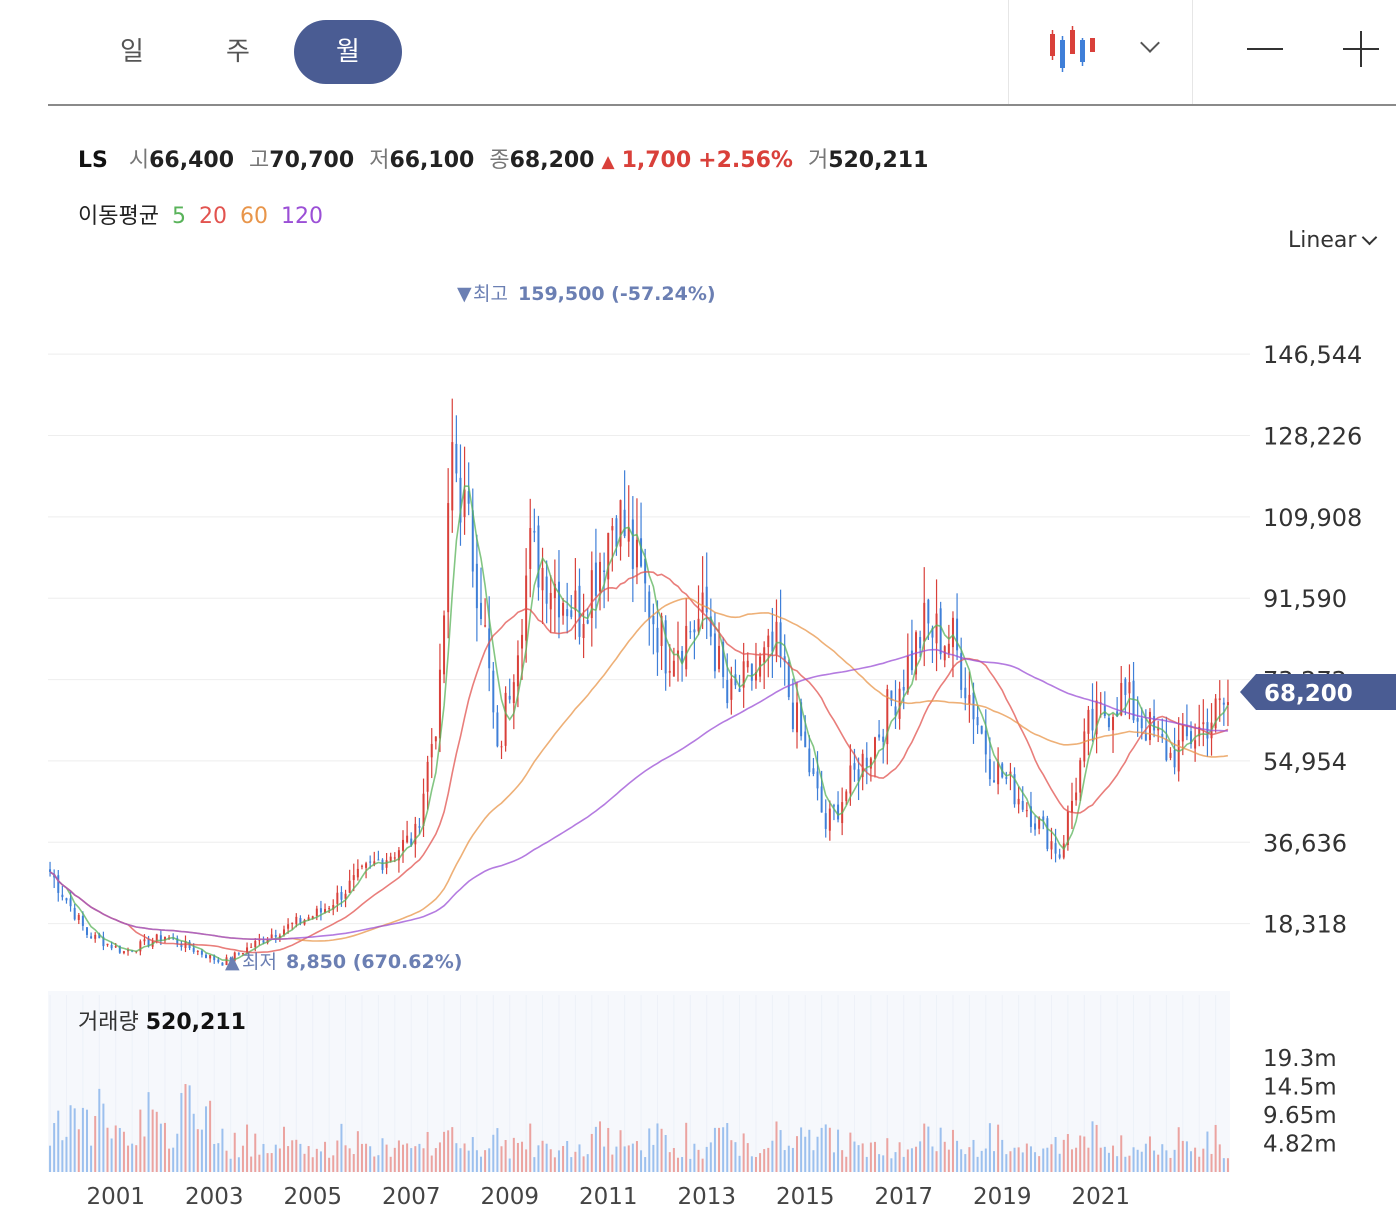 The height and width of the screenshot is (1218, 1396). What do you see at coordinates (253, 216) in the screenshot?
I see `ma-60: 60` at bounding box center [253, 216].